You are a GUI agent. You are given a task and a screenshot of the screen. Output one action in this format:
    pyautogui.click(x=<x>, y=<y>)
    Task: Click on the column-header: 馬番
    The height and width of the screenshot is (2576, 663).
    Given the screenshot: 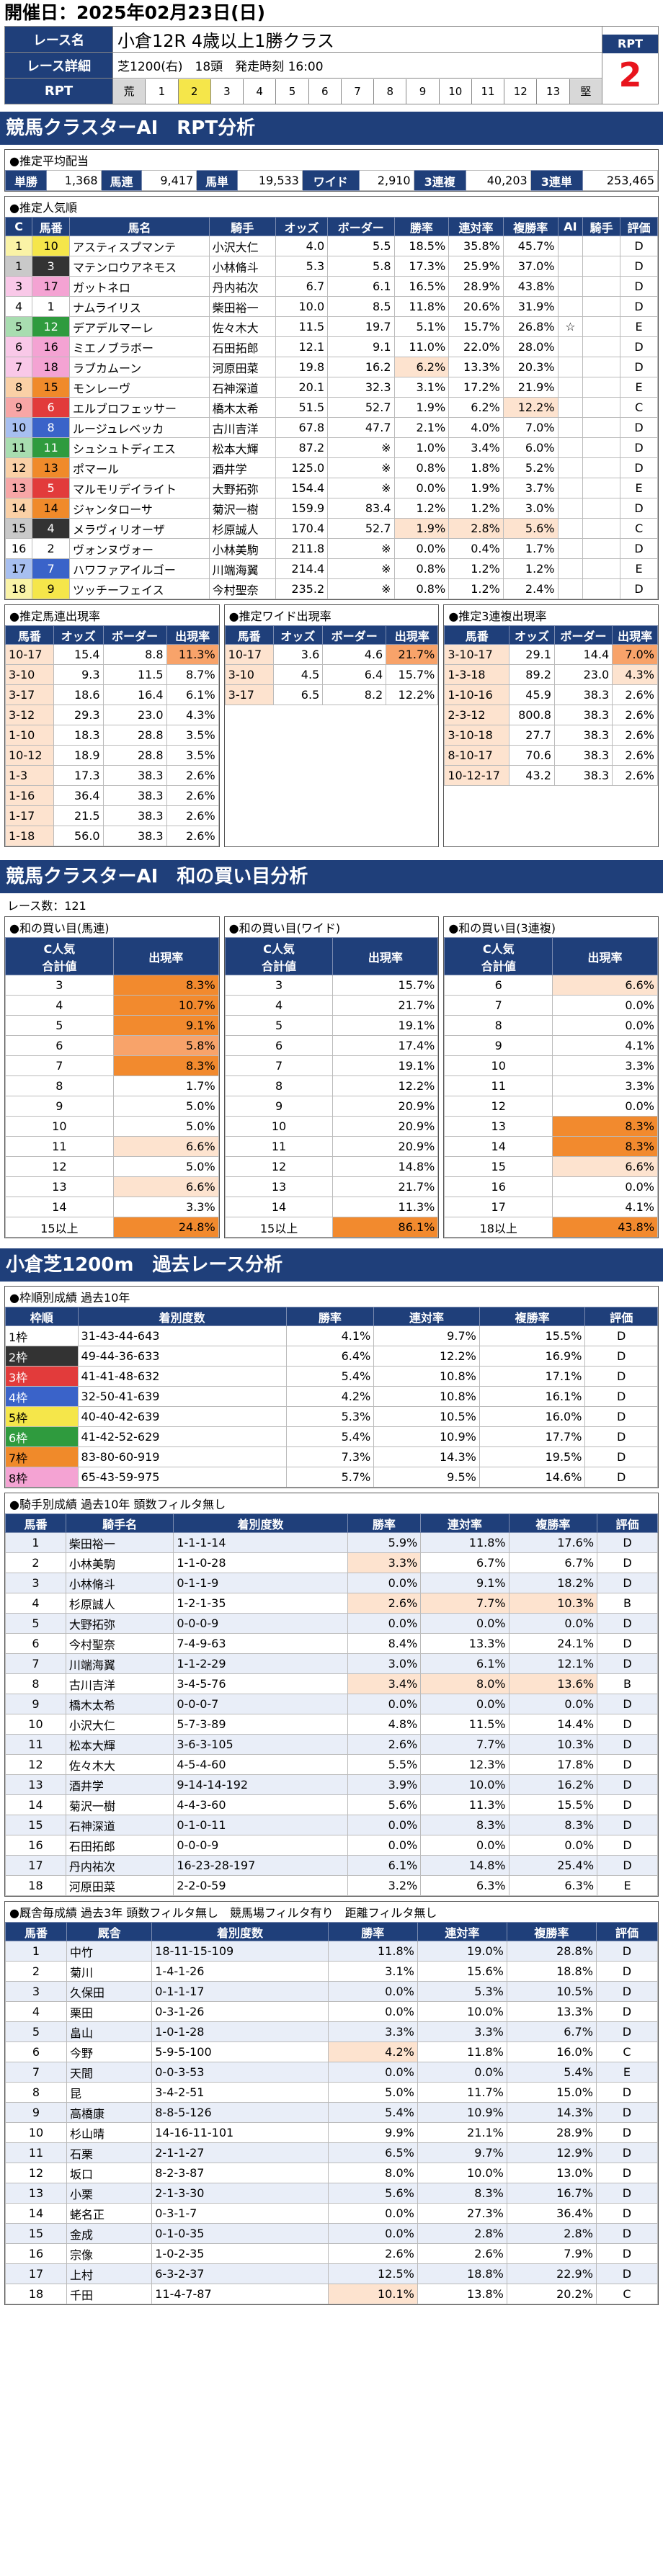 What is the action you would take?
    pyautogui.click(x=29, y=635)
    